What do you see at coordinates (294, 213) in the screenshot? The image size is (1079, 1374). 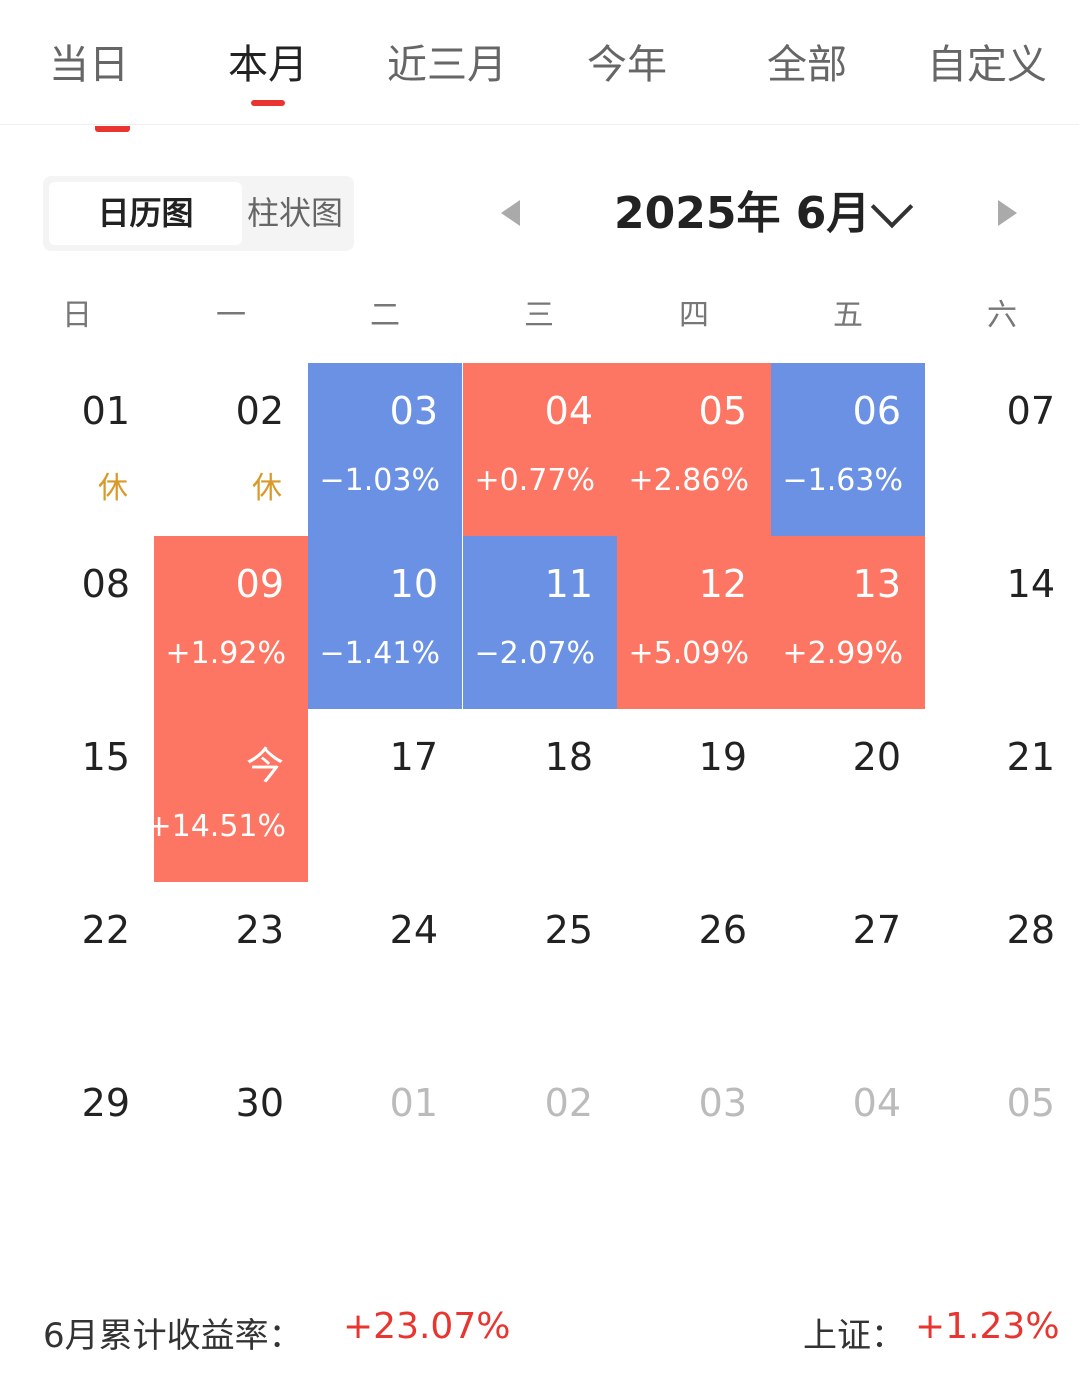 I see `bar-chart-view-button: 柱状图` at bounding box center [294, 213].